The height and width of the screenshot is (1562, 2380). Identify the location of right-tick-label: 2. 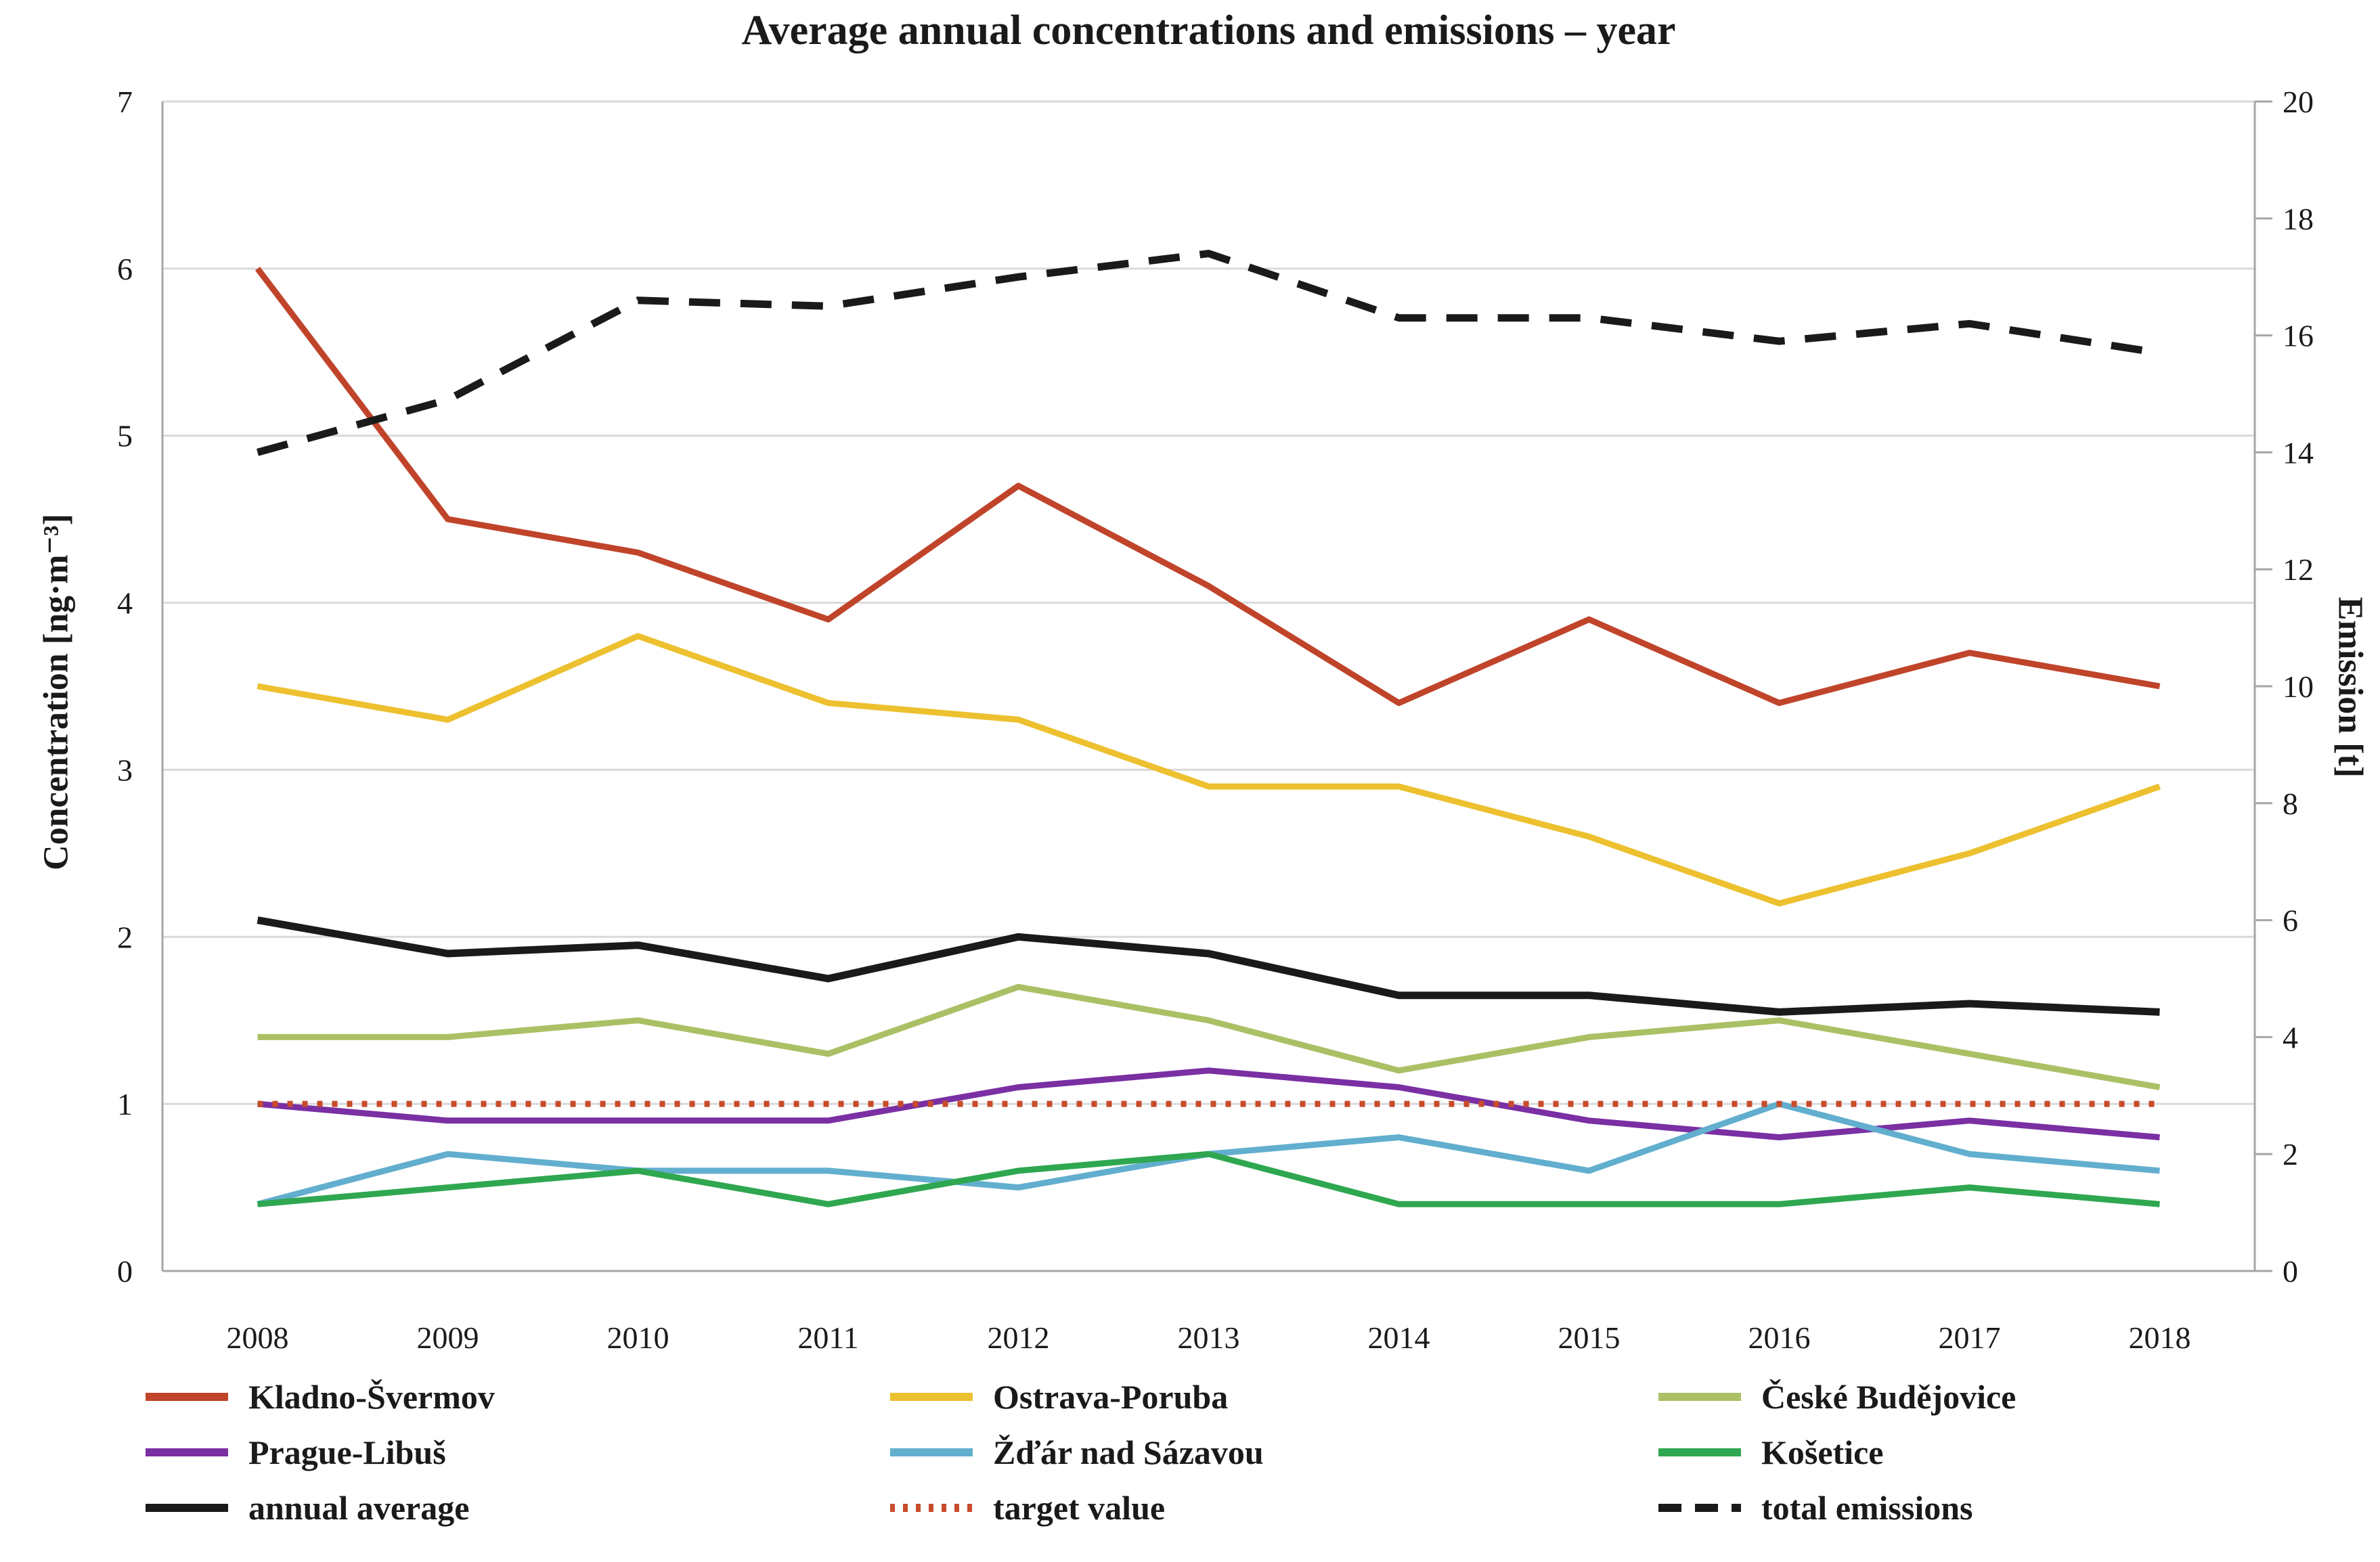
(2291, 1154).